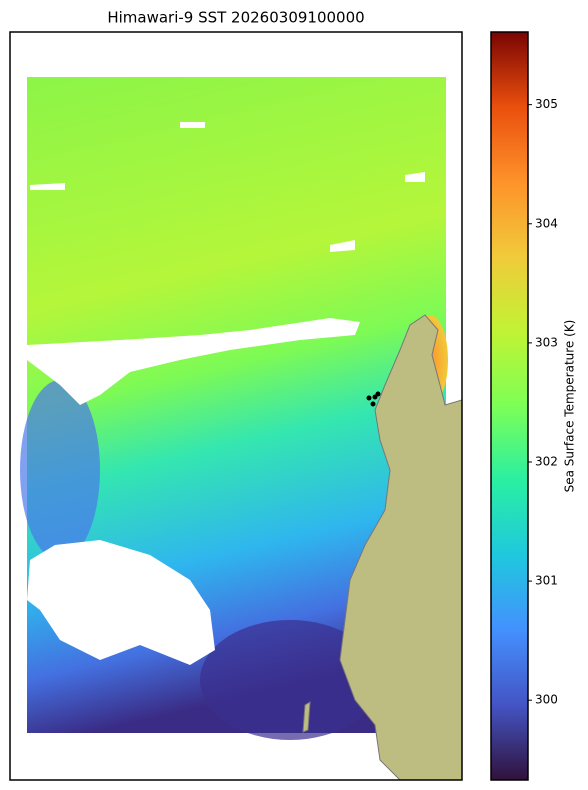 This screenshot has width=588, height=790. Describe the element at coordinates (546, 223) in the screenshot. I see `colorbar-tick-label: 304` at that location.